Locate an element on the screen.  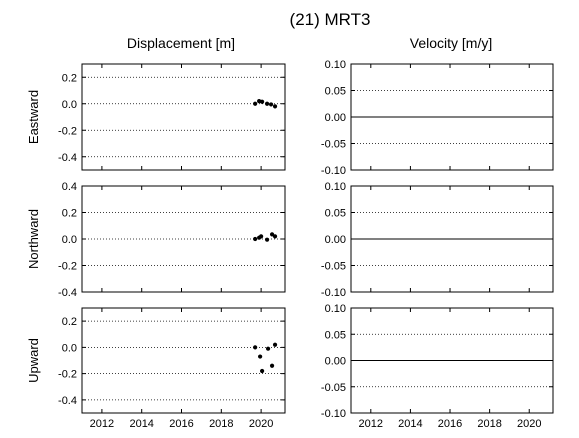
panel-upward-displacement: 0.2 0.0 -0.2 -0.4 2012 2014 2016 2018 2020 is located at coordinates (172, 368).